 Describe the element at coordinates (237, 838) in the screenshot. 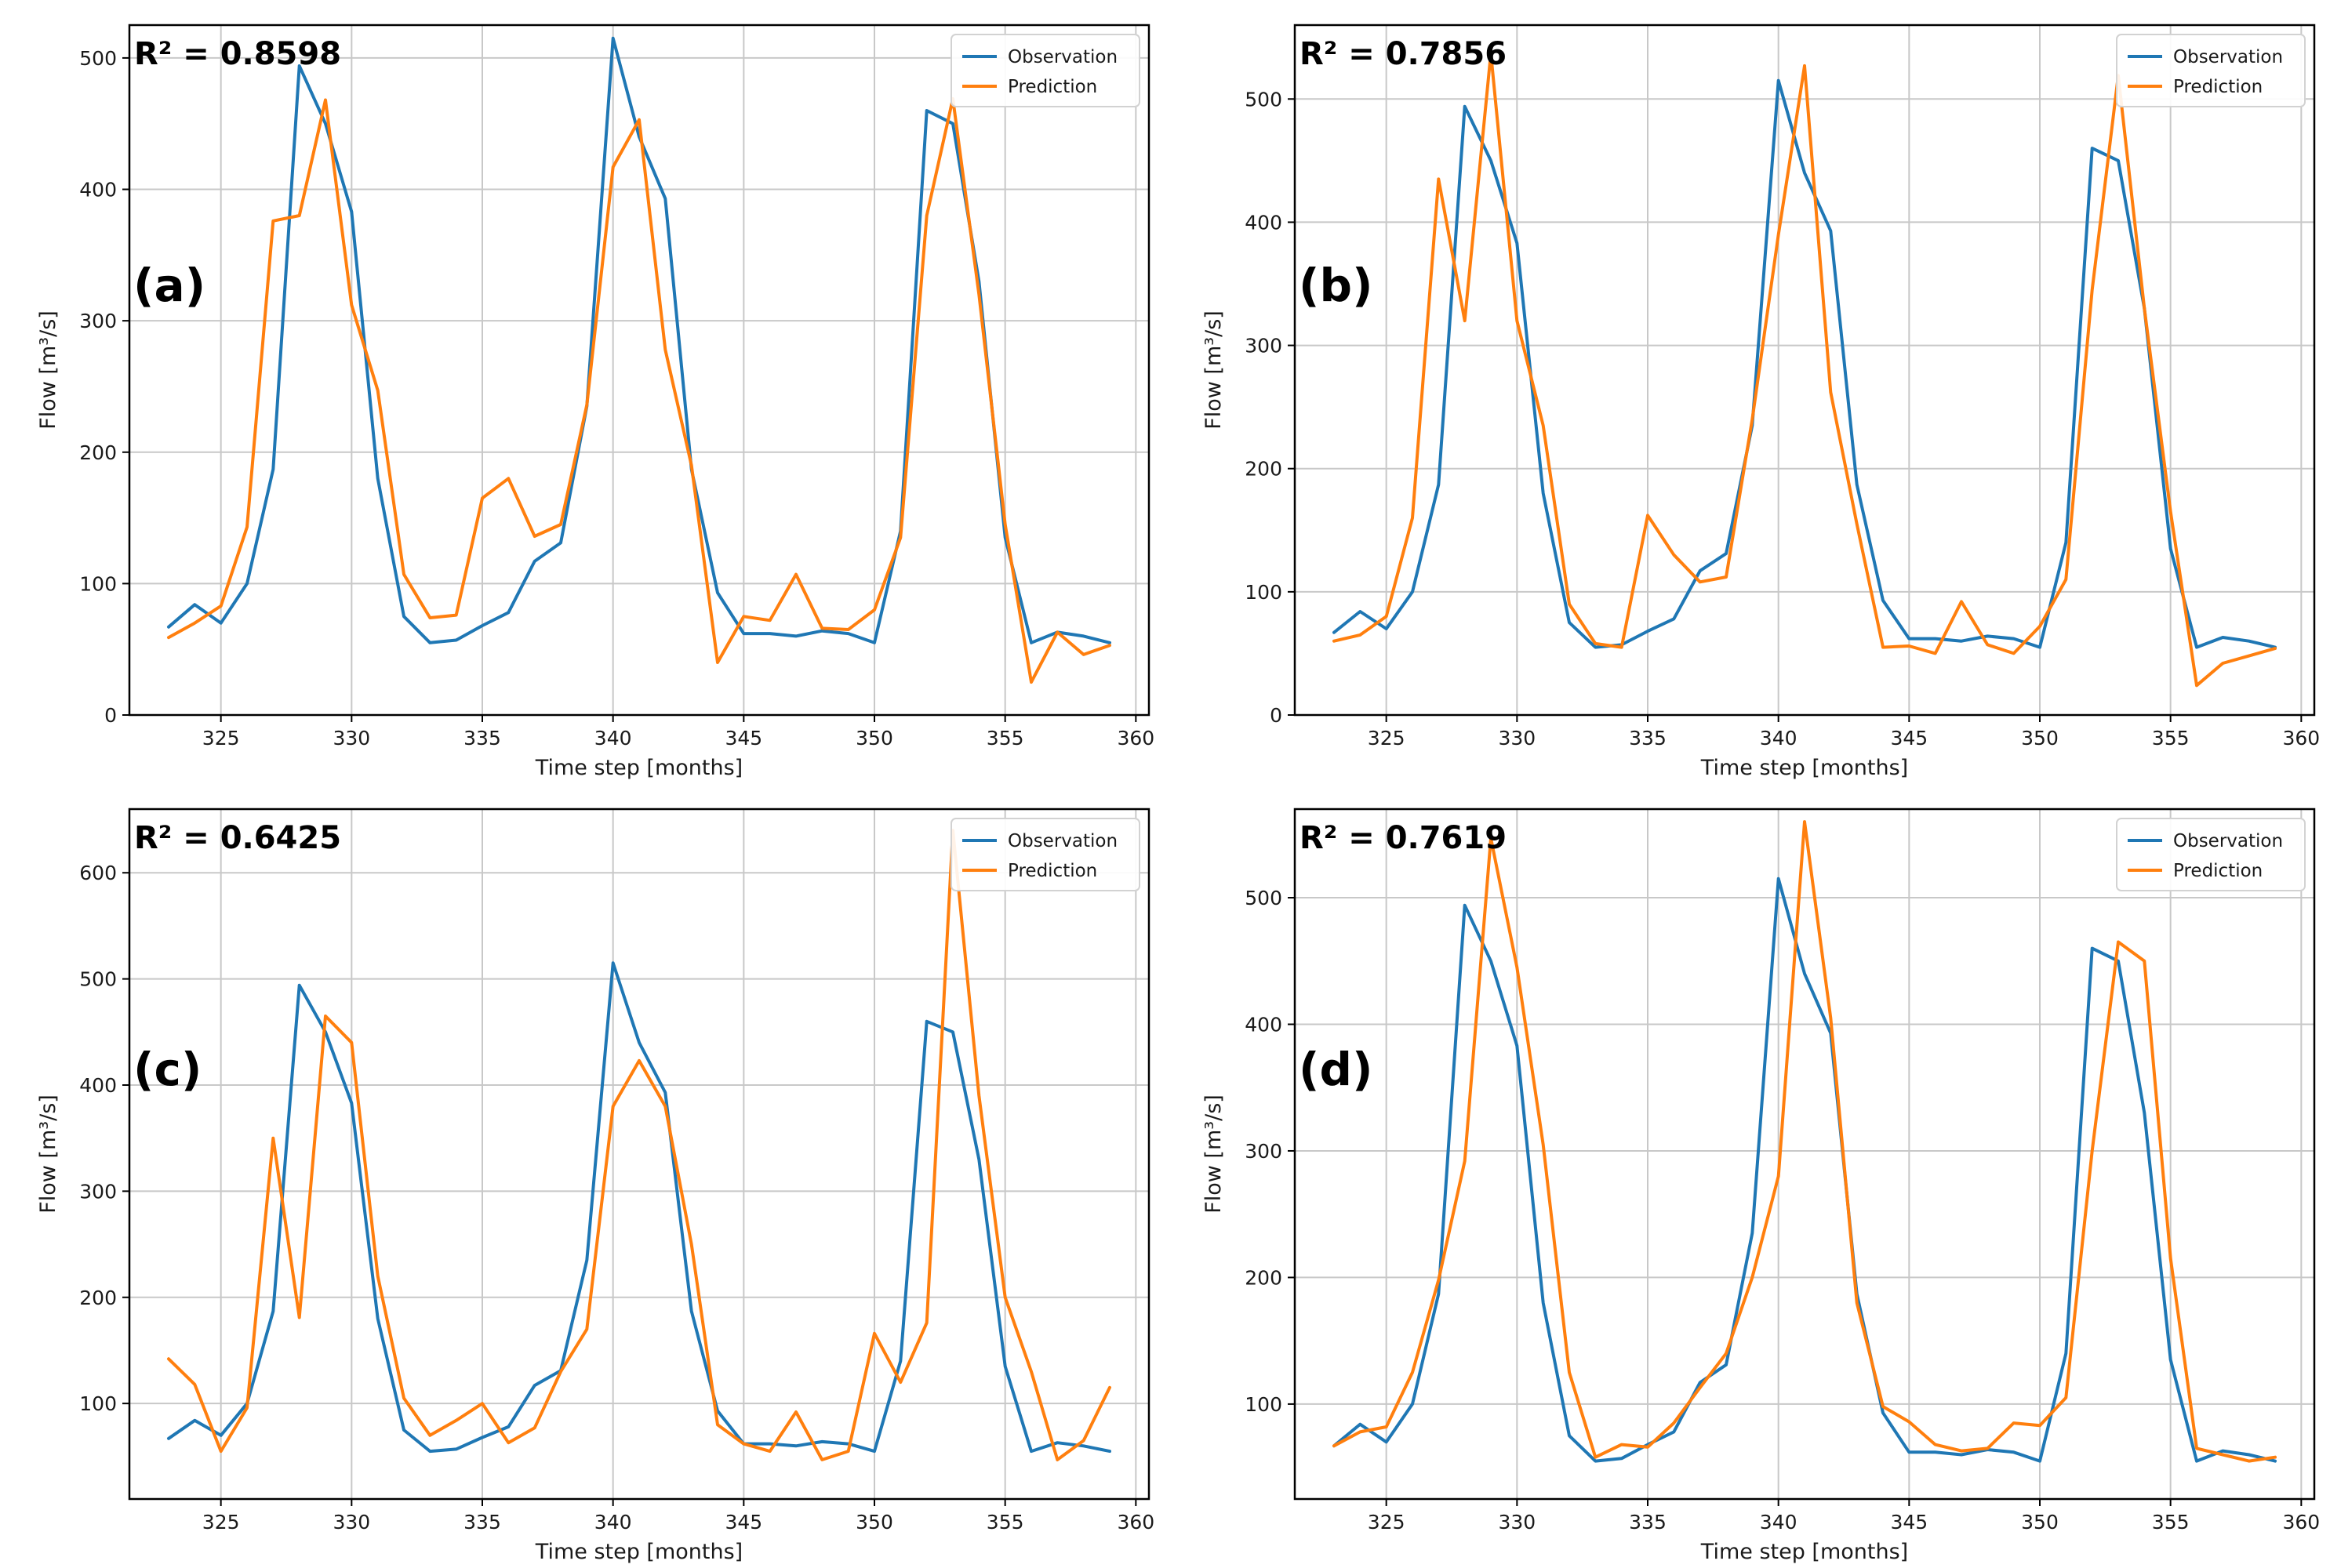

I see `r-squared-label: R² = 0.6425` at that location.